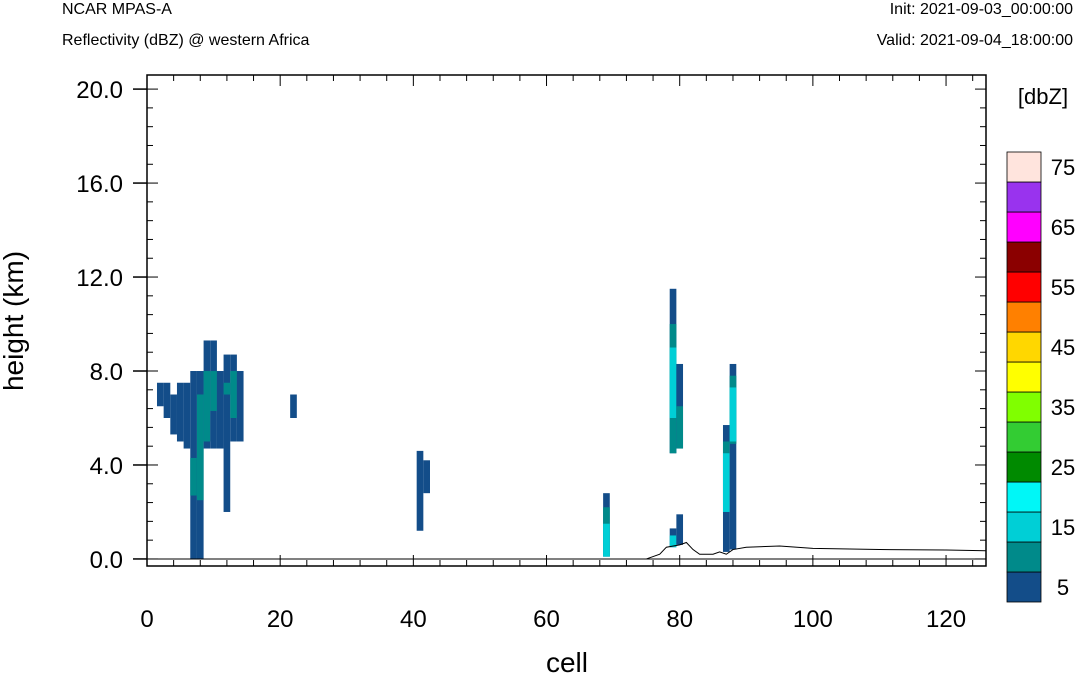 The height and width of the screenshot is (677, 1079). Describe the element at coordinates (106, 372) in the screenshot. I see `y-tick-label: 8.0` at that location.